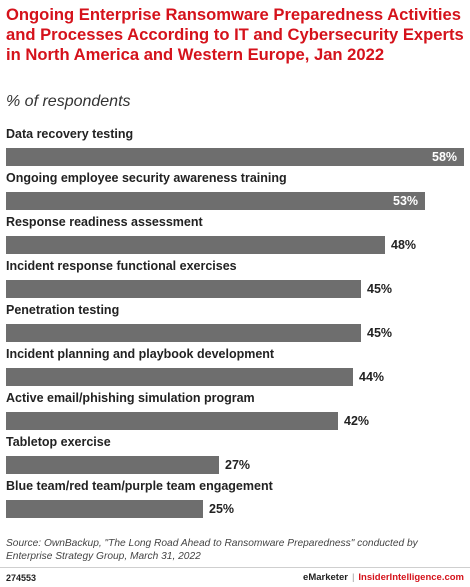  What do you see at coordinates (21, 578) in the screenshot?
I see `chart-id: 274553` at bounding box center [21, 578].